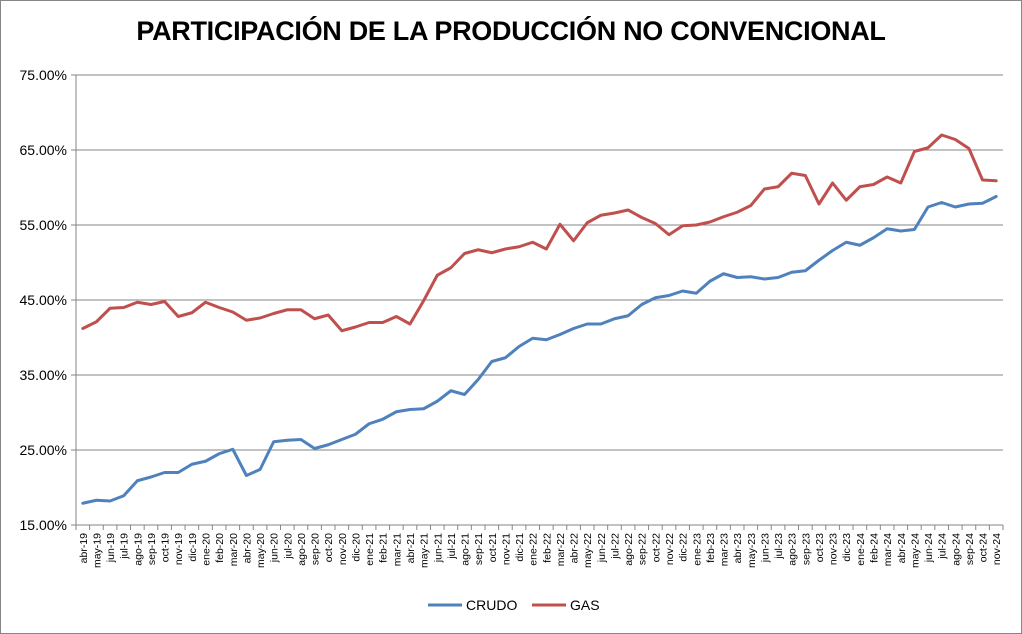  I want to click on x-tick-label: sep-23, so click(806, 549).